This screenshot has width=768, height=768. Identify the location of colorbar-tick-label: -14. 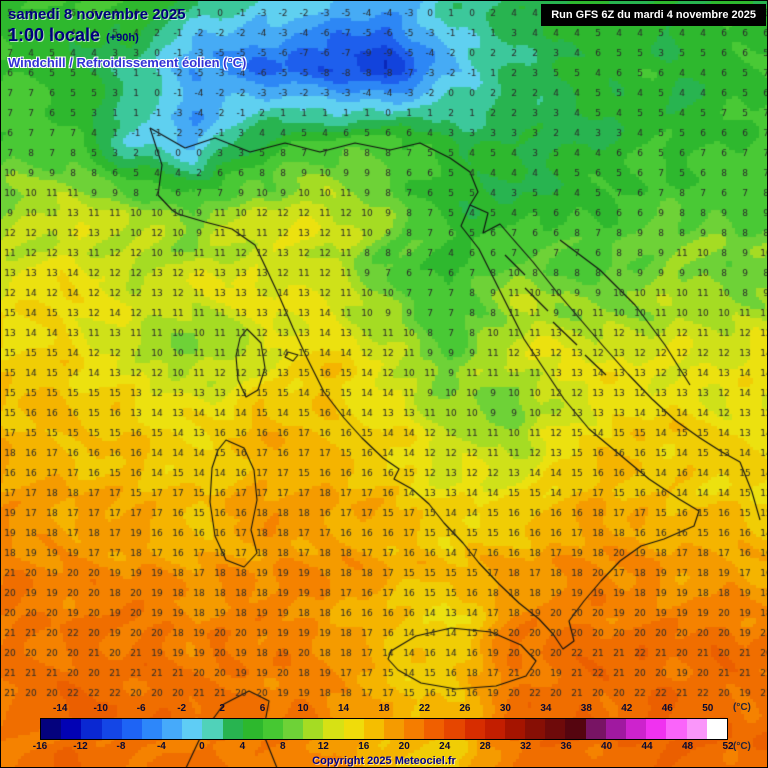
(60, 708).